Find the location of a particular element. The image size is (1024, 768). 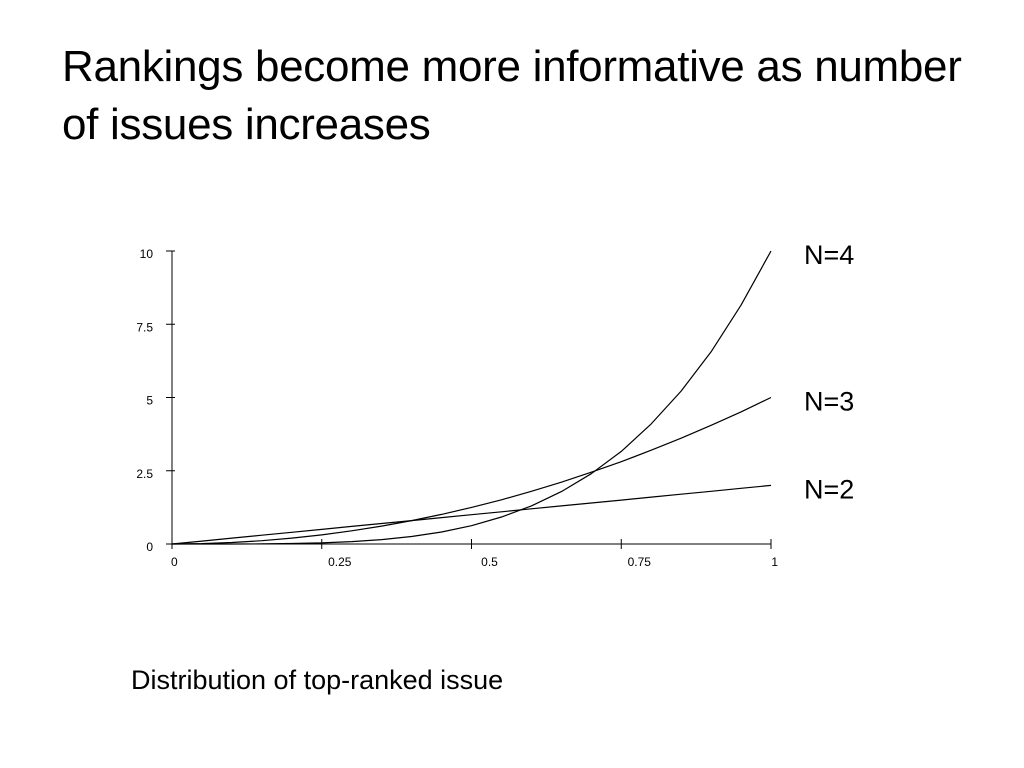

series-label-n-3: N=3 is located at coordinates (829, 402).